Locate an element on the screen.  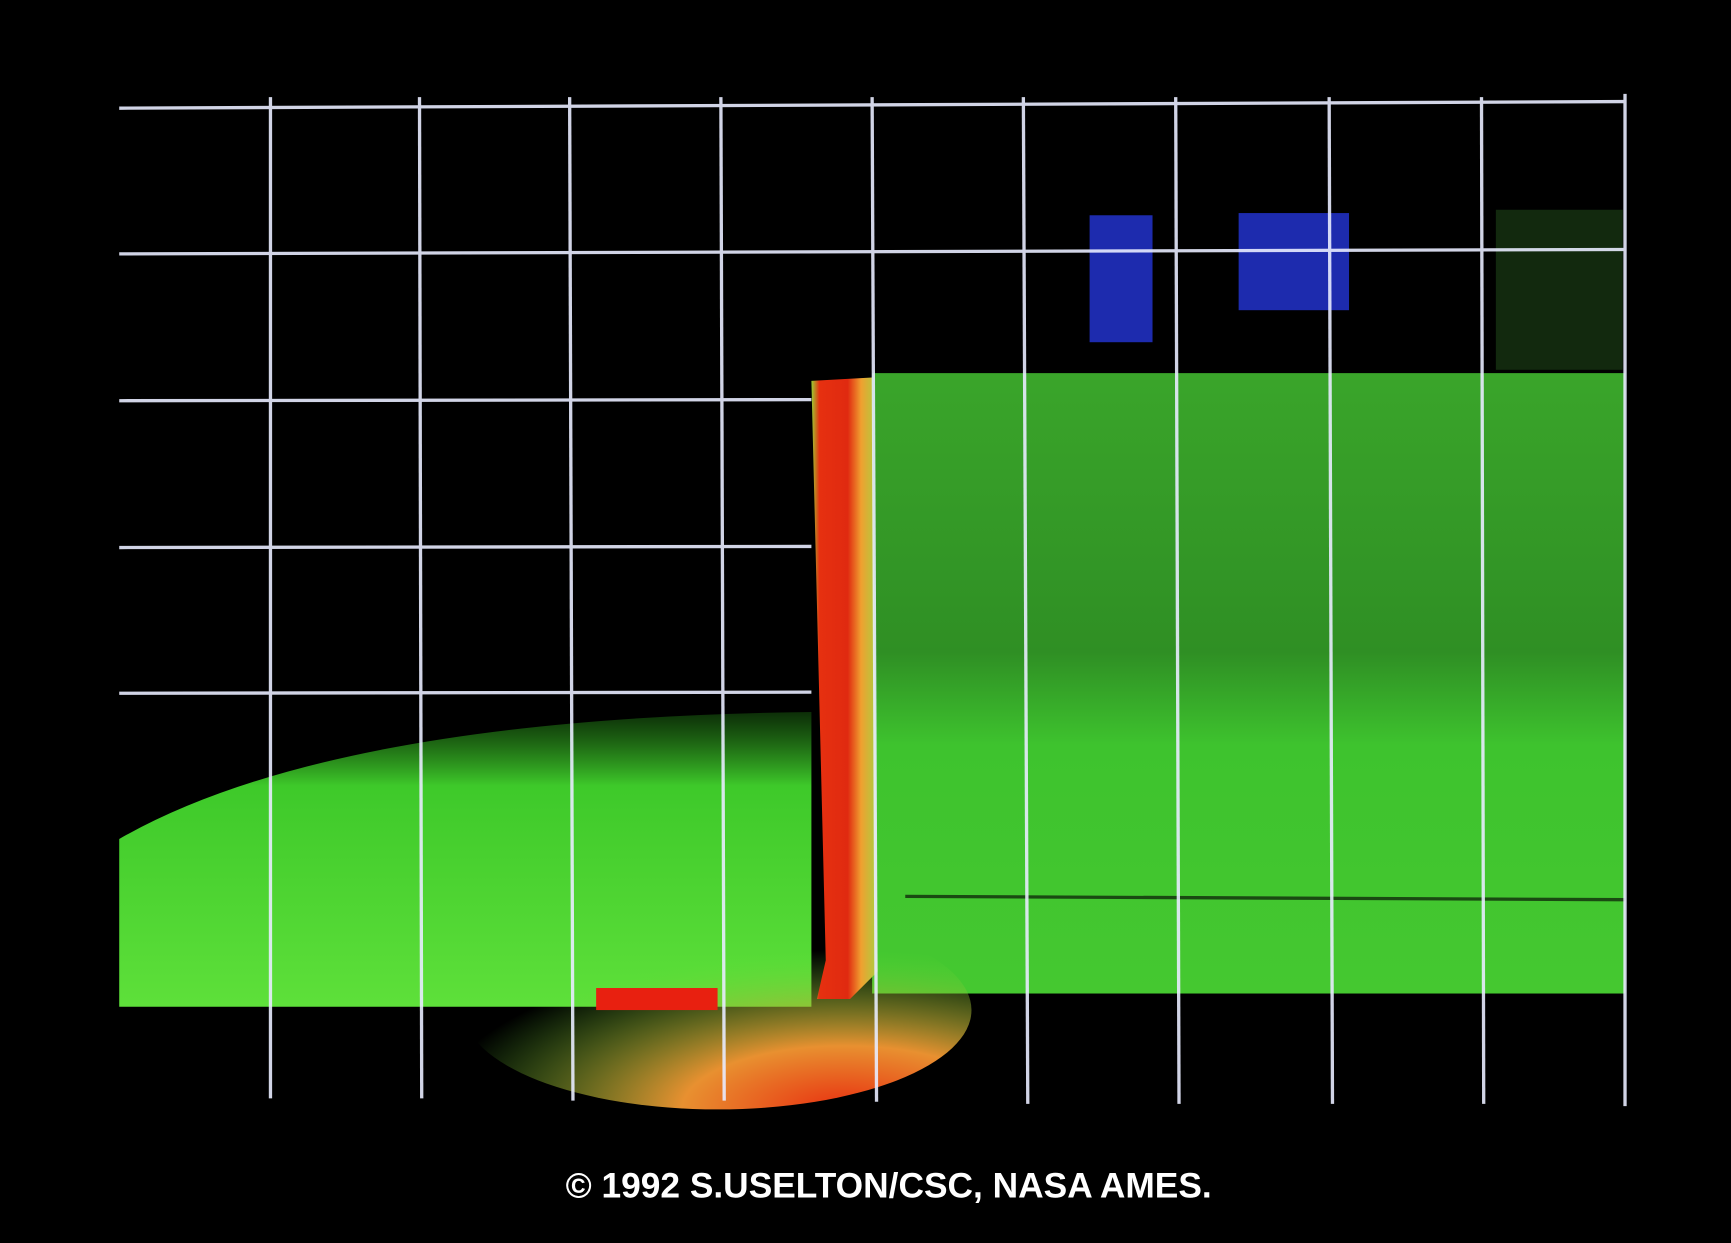
base-hot is located at coordinates (657, 999).